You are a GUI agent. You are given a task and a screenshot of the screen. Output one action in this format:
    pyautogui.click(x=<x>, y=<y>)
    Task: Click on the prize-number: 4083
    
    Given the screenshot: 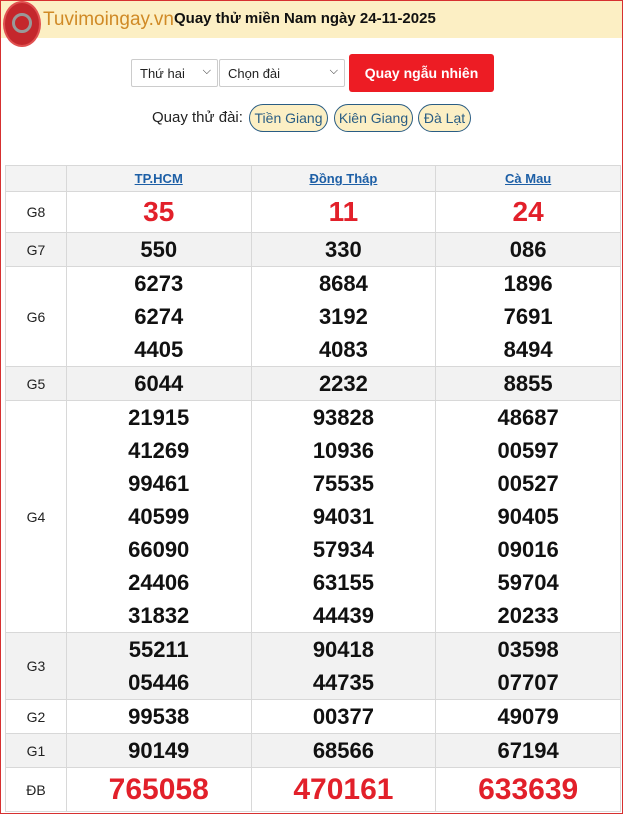 What is the action you would take?
    pyautogui.click(x=343, y=349)
    